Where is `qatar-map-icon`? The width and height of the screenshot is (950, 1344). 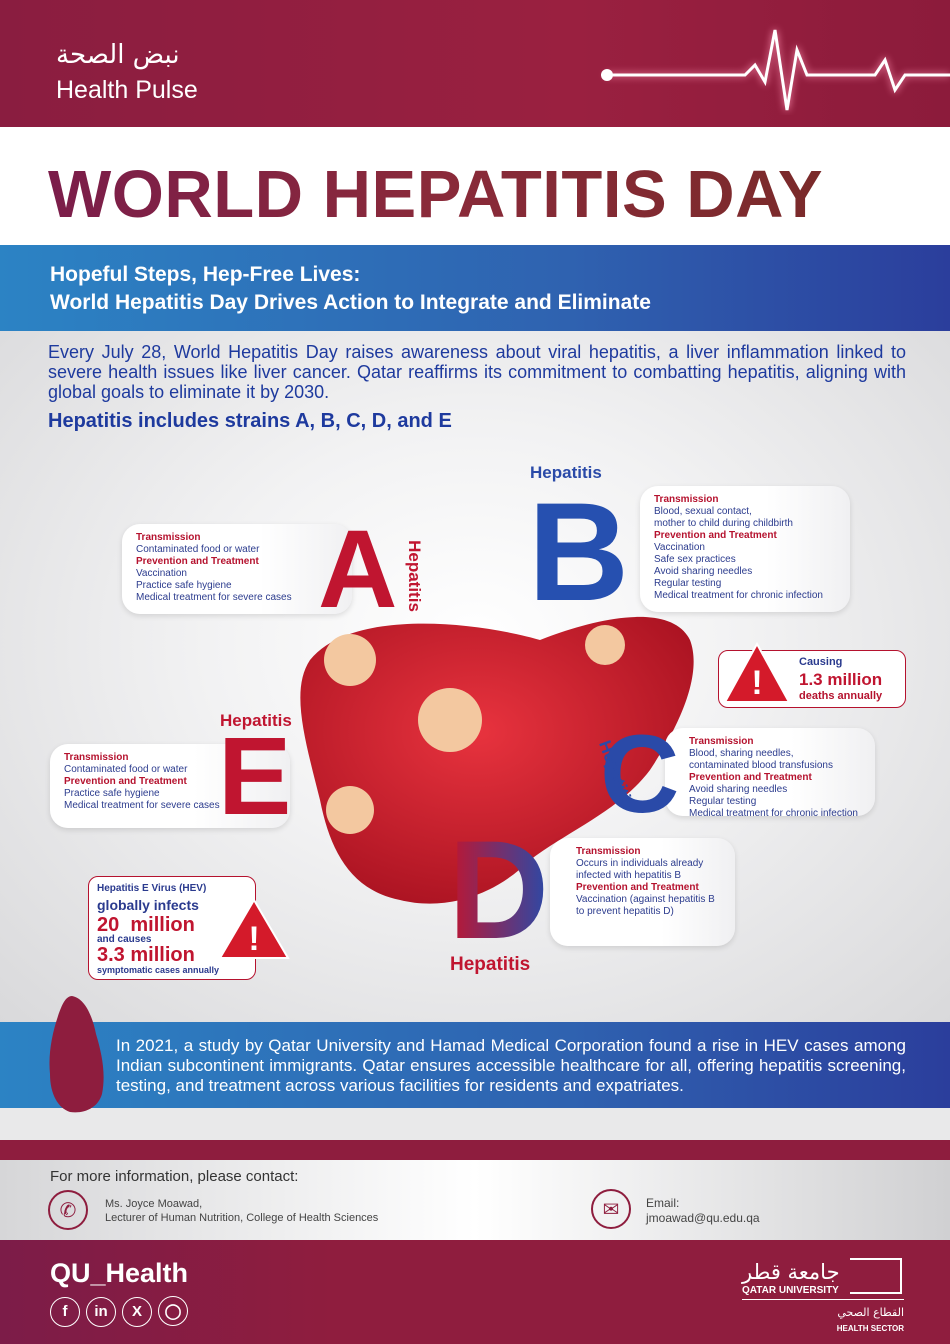 qatar-map-icon is located at coordinates (76, 1054).